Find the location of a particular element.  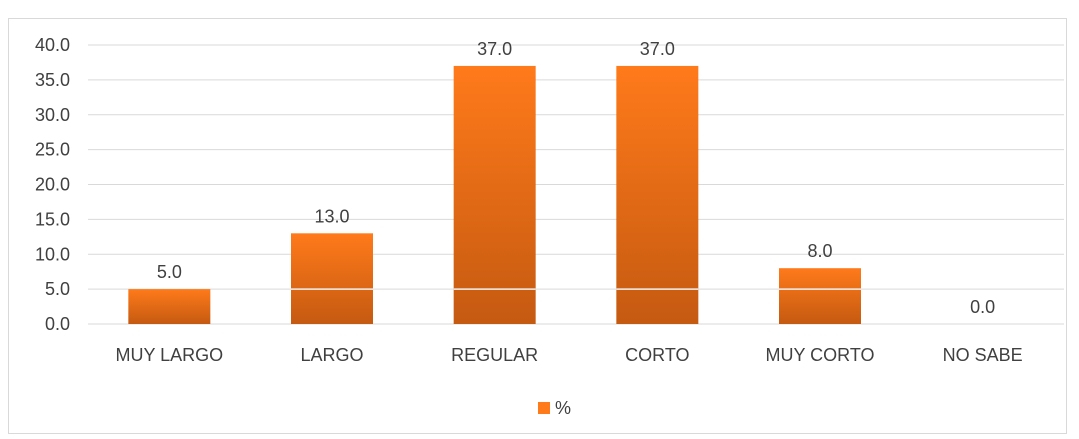

y-tick-label: 5.0 is located at coordinates (57, 289).